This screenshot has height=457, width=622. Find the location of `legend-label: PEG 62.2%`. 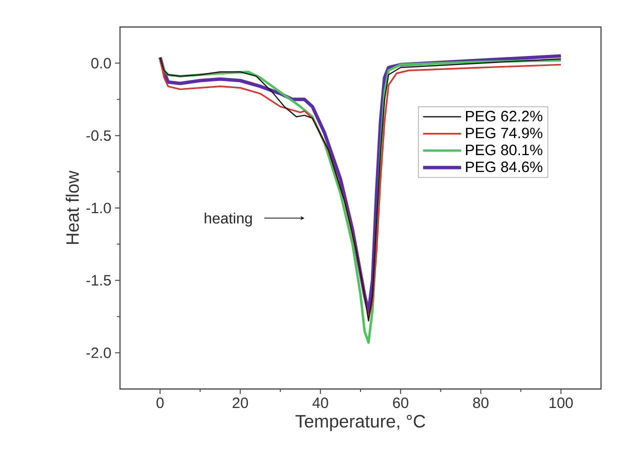

legend-label: PEG 62.2% is located at coordinates (504, 116).